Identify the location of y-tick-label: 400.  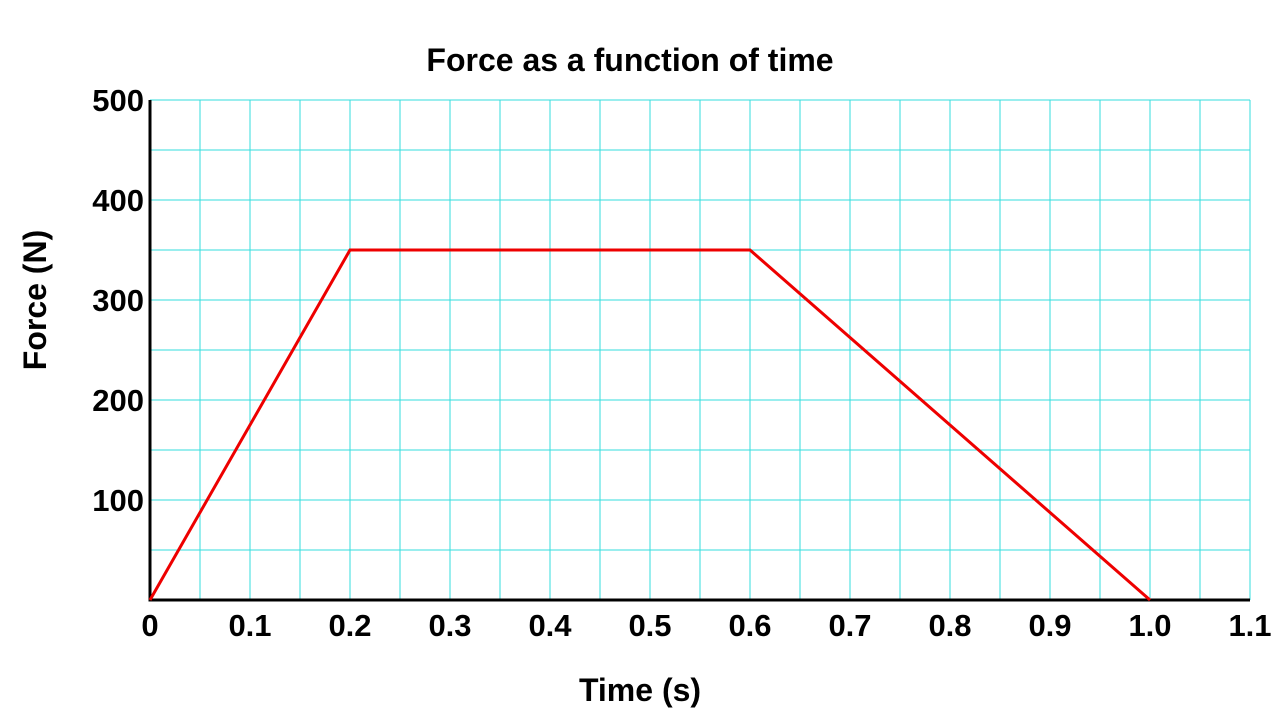
(118, 200).